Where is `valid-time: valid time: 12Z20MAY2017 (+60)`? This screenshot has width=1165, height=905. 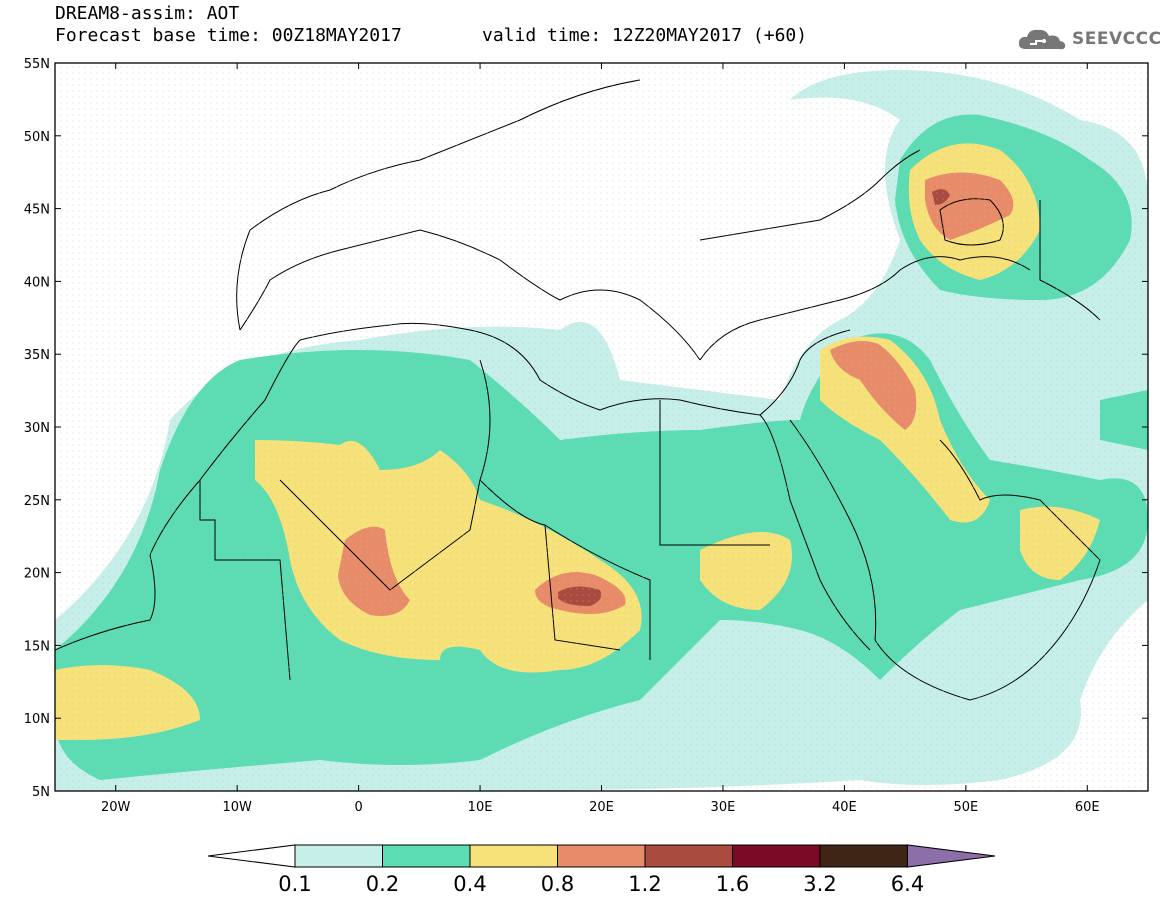
valid-time: valid time: 12Z20MAY2017 (+60) is located at coordinates (645, 35).